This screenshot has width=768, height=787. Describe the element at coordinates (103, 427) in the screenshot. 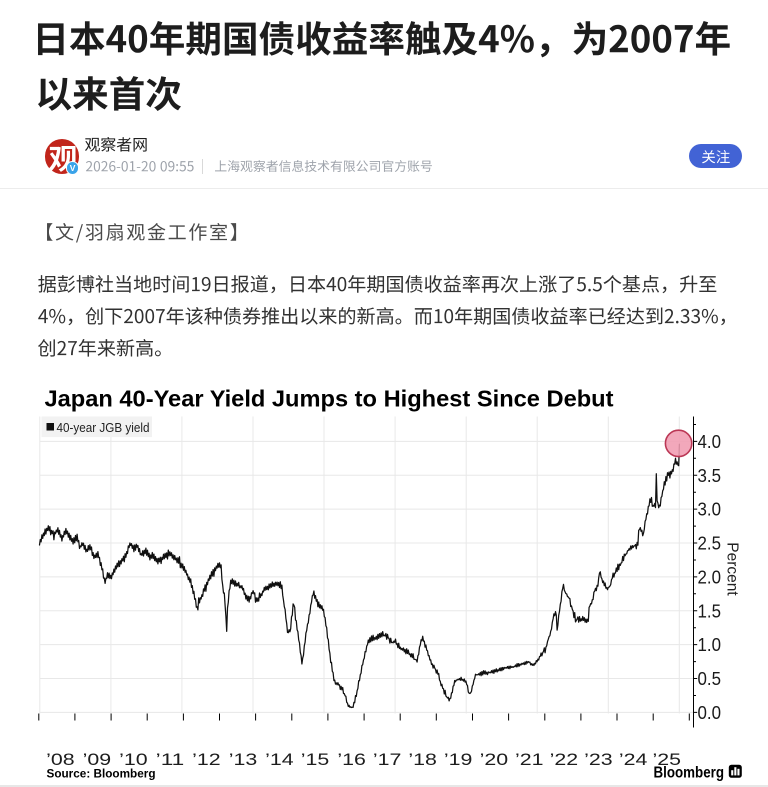

I see `svg-text: 40-year JGB yield` at that location.